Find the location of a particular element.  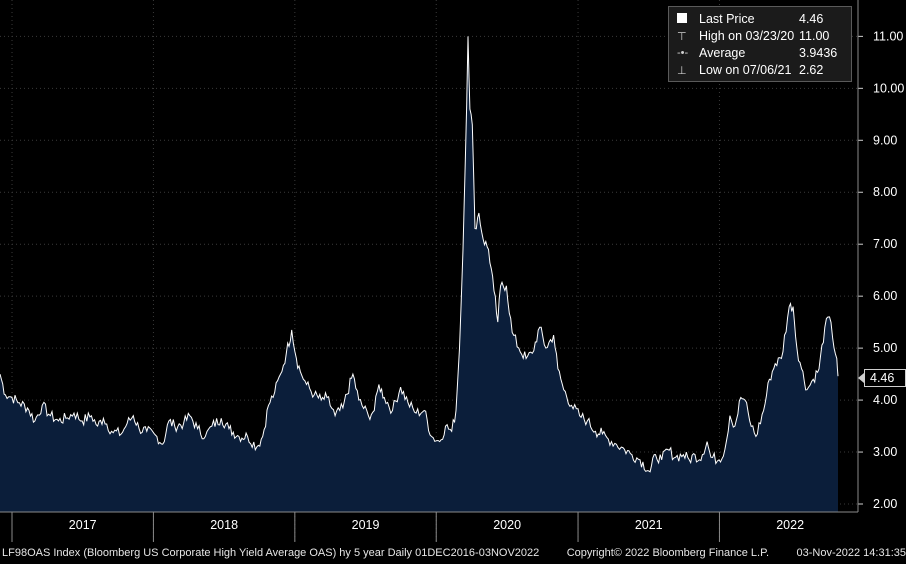

legend-high-value: 11.00 is located at coordinates (814, 36).